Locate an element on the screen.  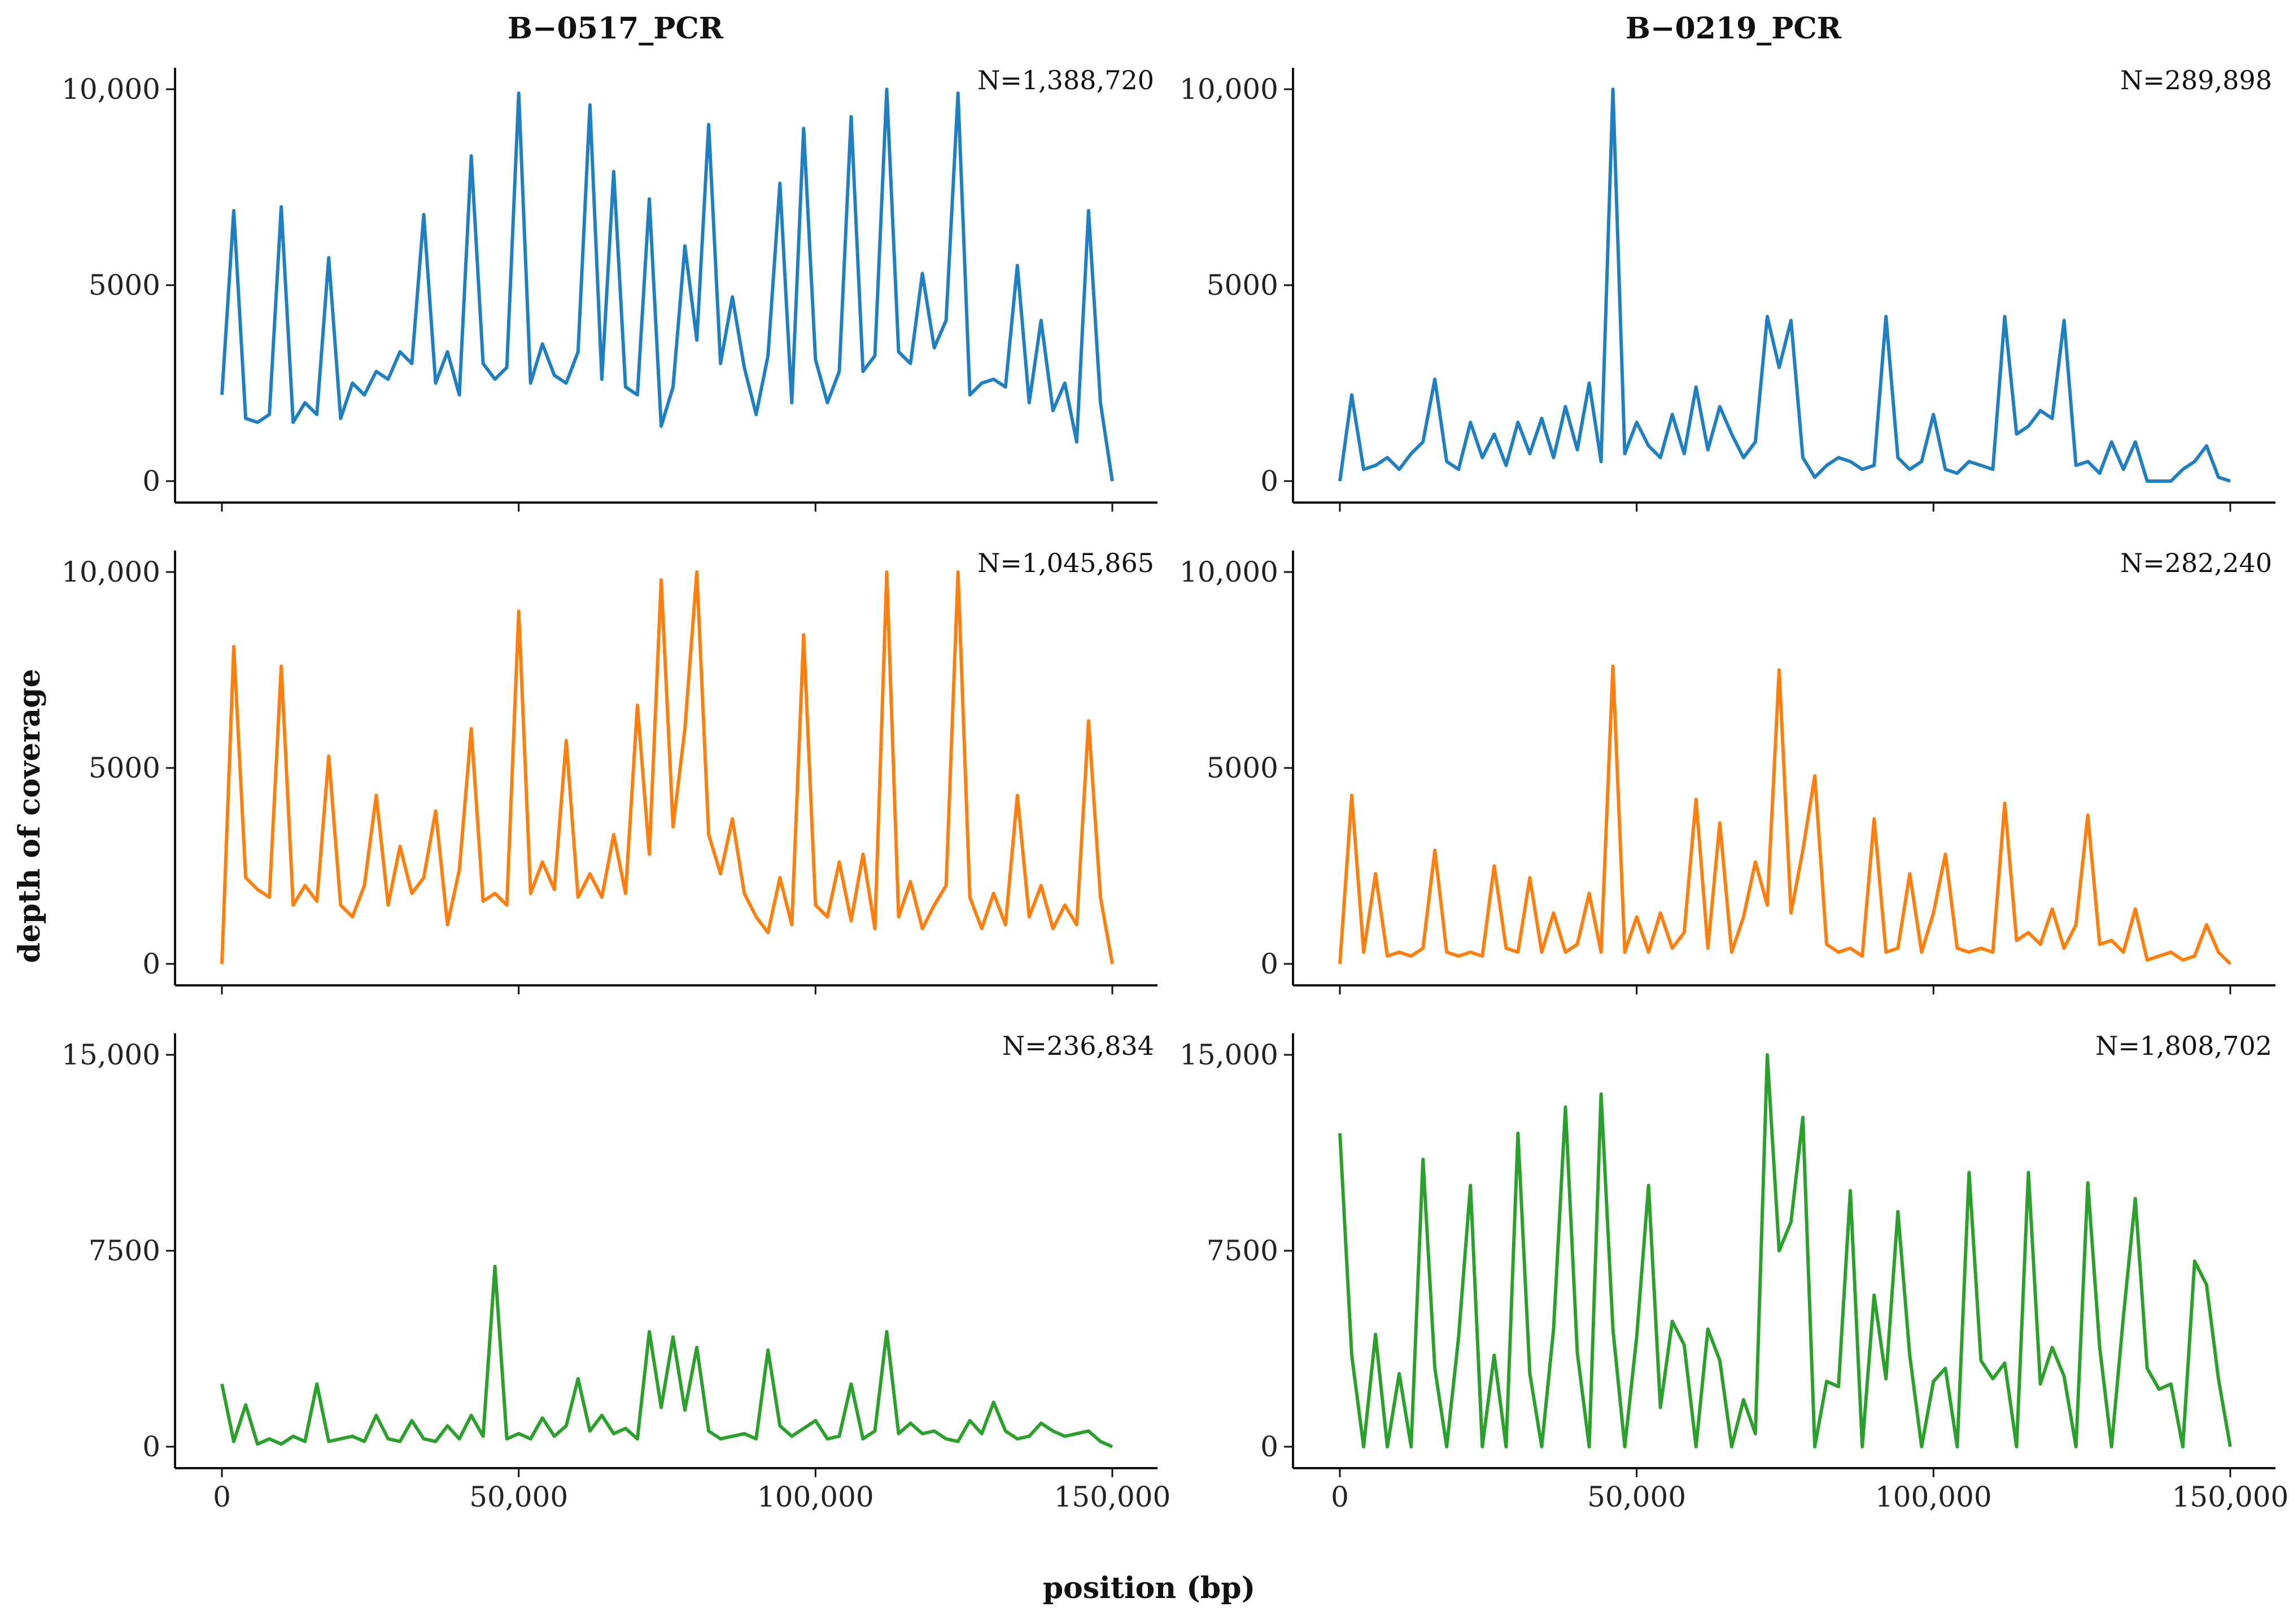
read-count-label: N=289,898 is located at coordinates (2196, 80).